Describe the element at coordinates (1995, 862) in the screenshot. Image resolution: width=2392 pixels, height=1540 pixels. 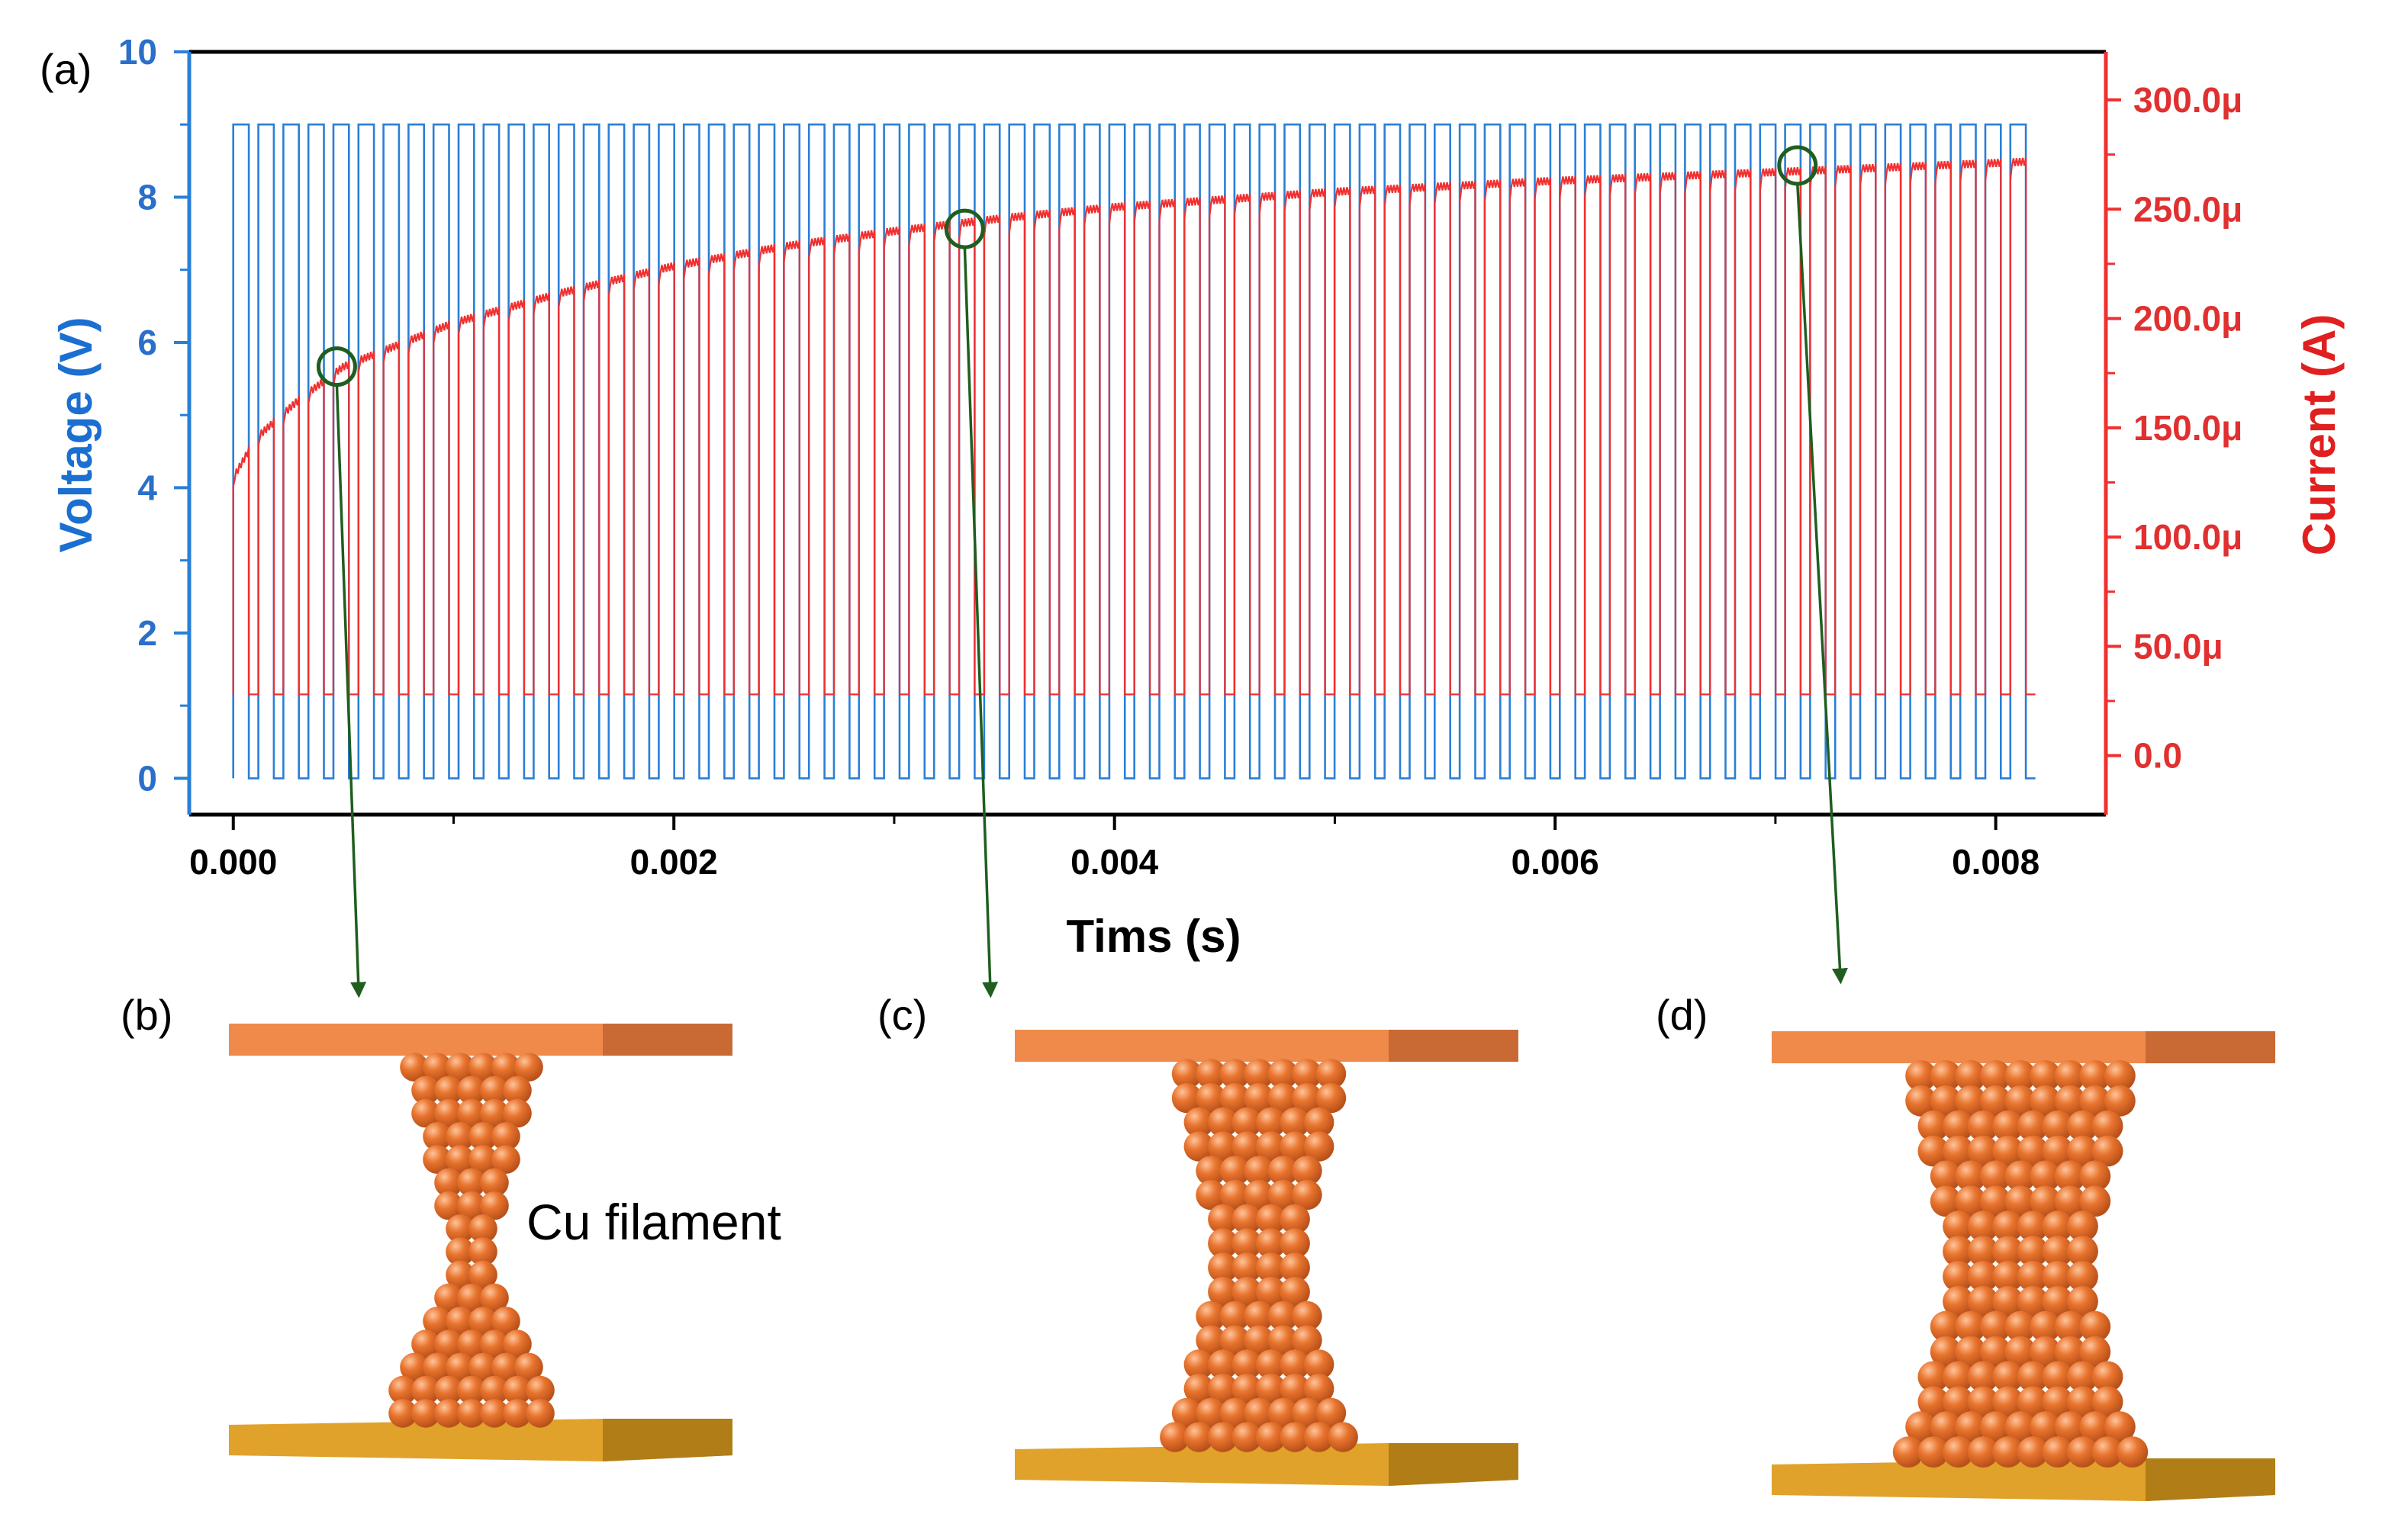
I see `x-tick-label: 0.008` at that location.